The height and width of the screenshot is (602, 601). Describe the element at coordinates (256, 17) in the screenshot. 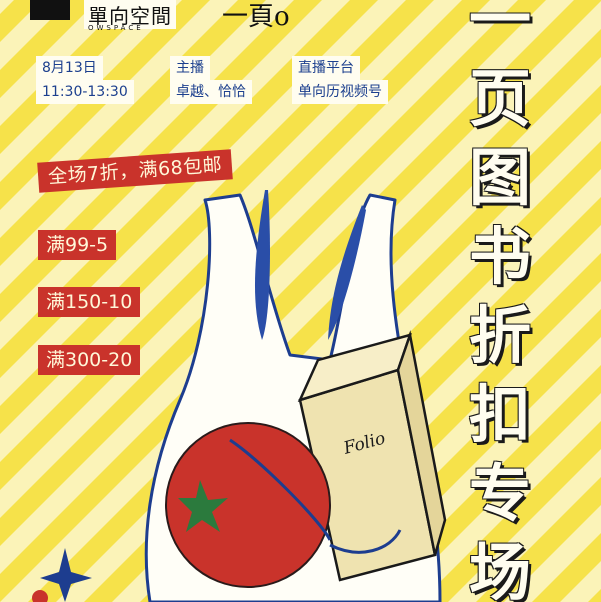

I see `yiye-logo: 一頁о` at that location.